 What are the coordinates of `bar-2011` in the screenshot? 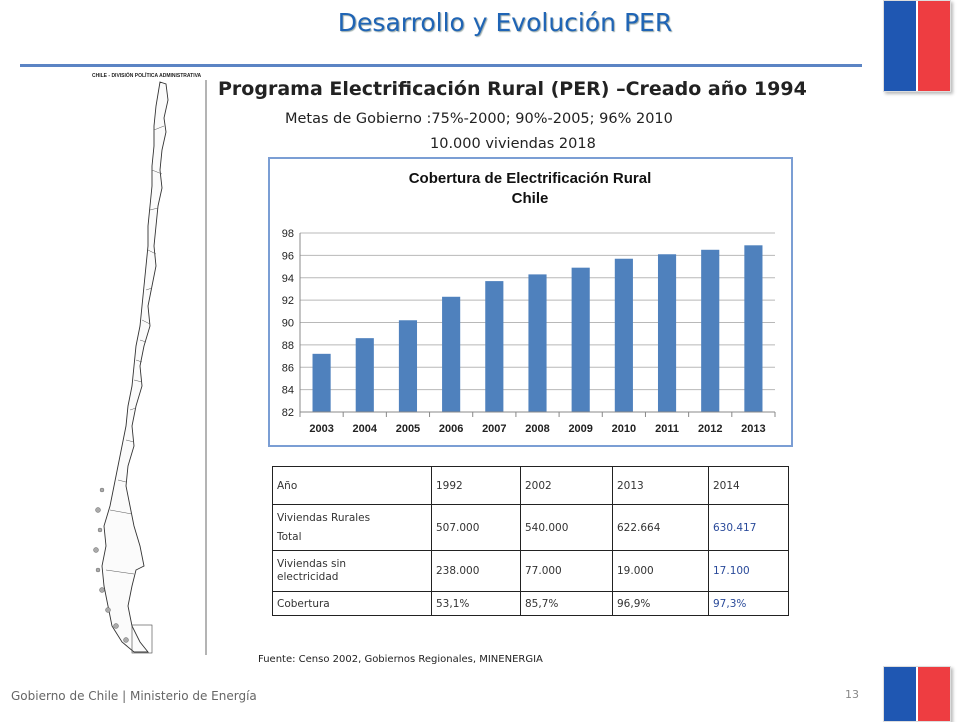 It's located at (667, 333).